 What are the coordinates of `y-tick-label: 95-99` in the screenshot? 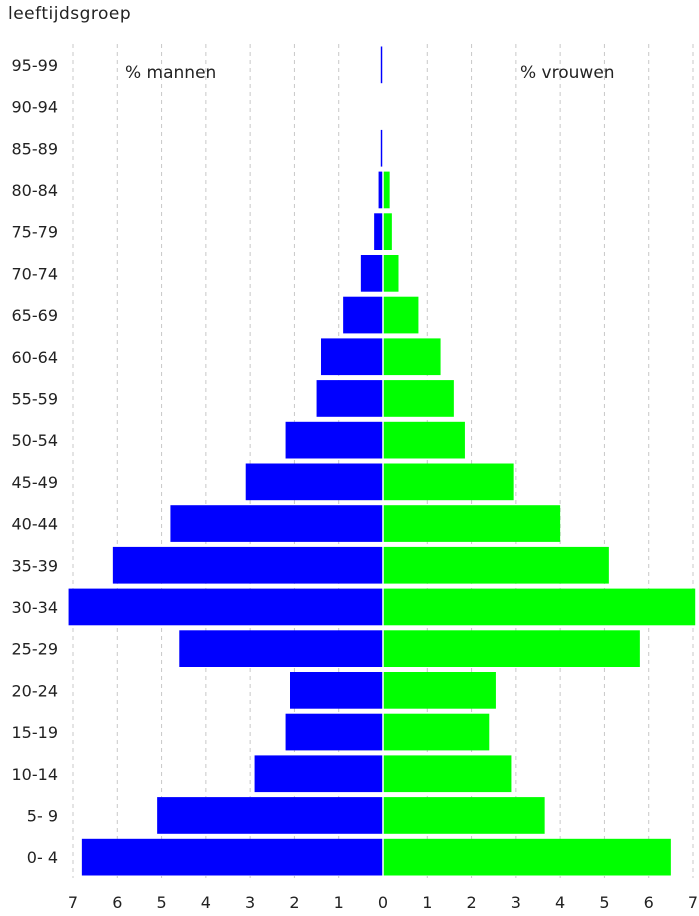 It's located at (35, 65).